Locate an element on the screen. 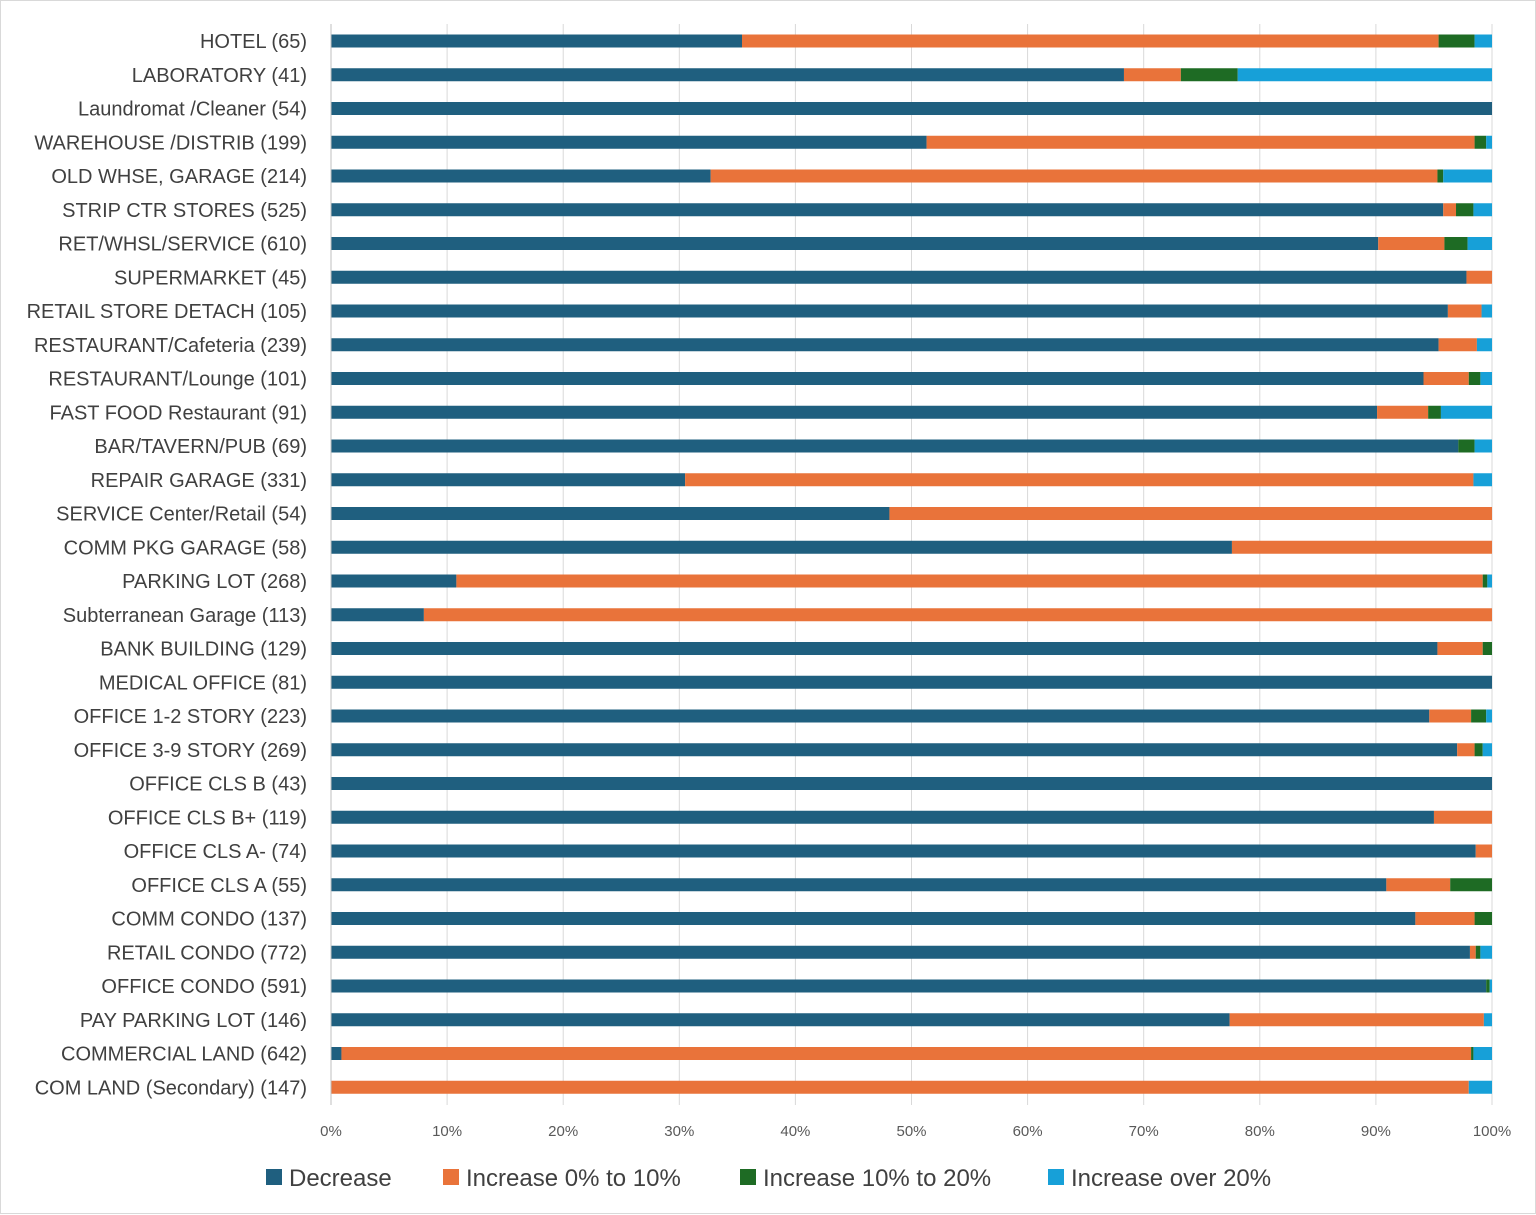 This screenshot has width=1536, height=1215. x-tick-label: 10% is located at coordinates (447, 1131).